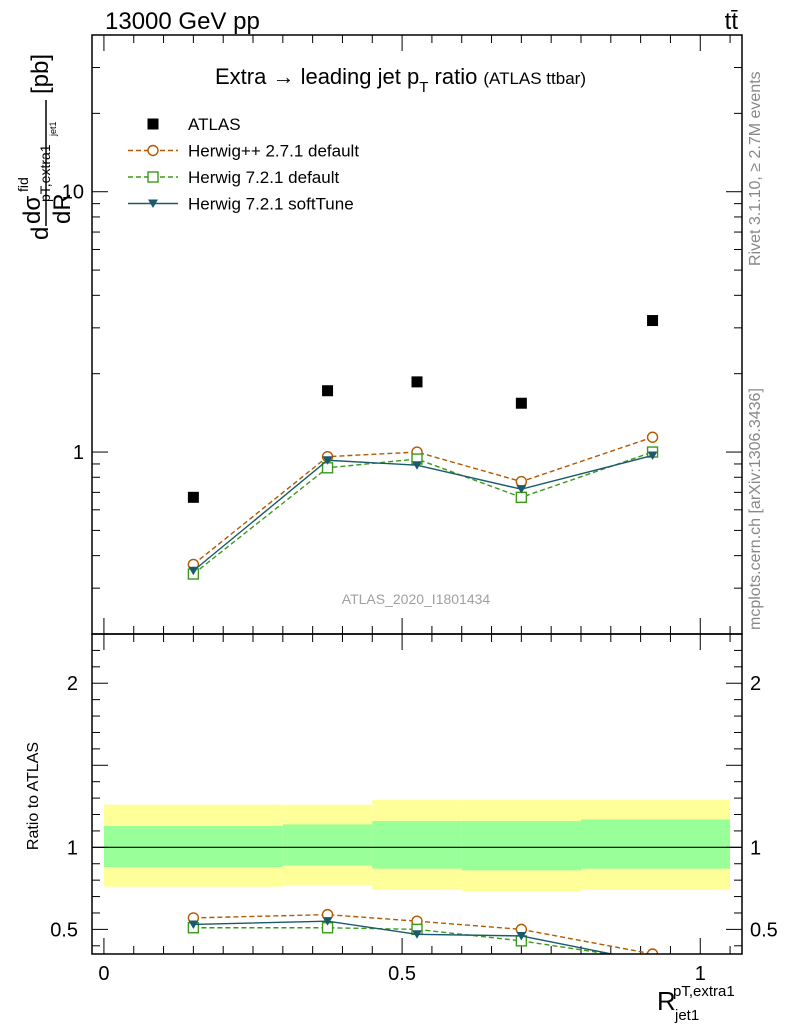  I want to click on x-tick-label: 1, so click(700, 974).